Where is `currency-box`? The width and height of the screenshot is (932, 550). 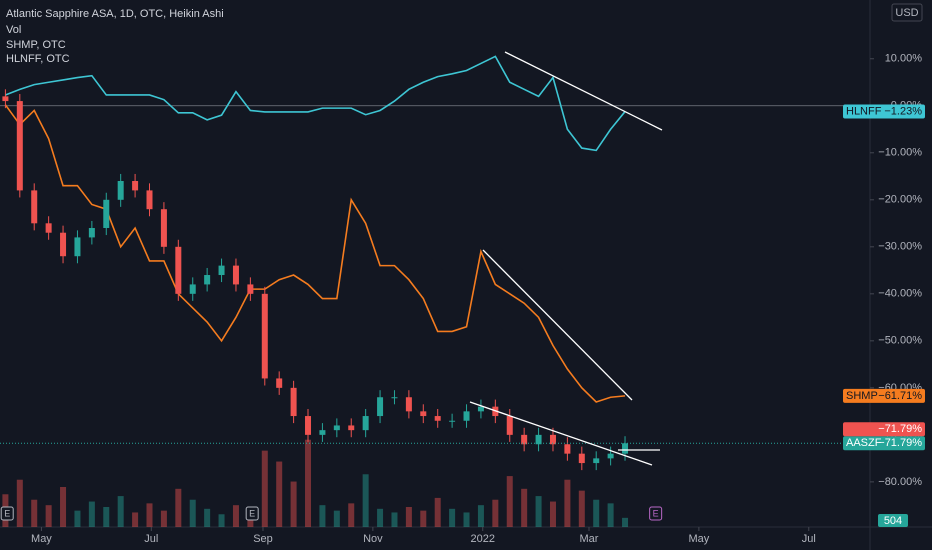 currency-box is located at coordinates (907, 12).